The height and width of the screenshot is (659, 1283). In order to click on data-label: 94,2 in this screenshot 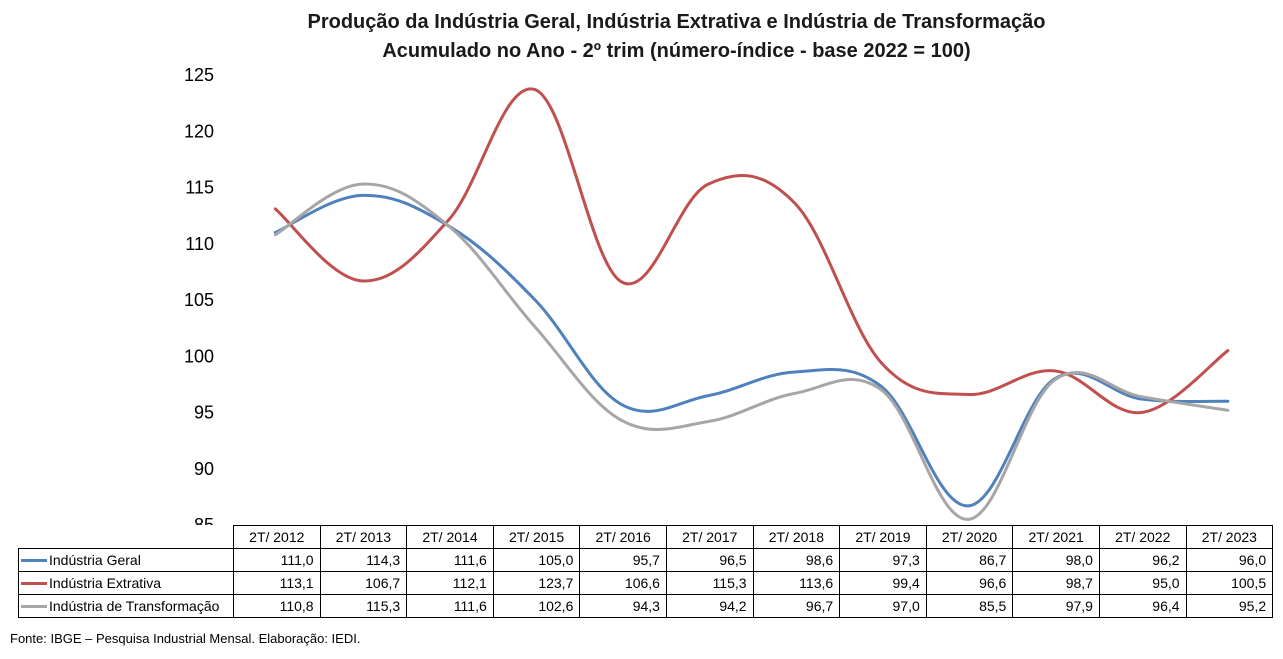, I will do `click(709, 606)`.